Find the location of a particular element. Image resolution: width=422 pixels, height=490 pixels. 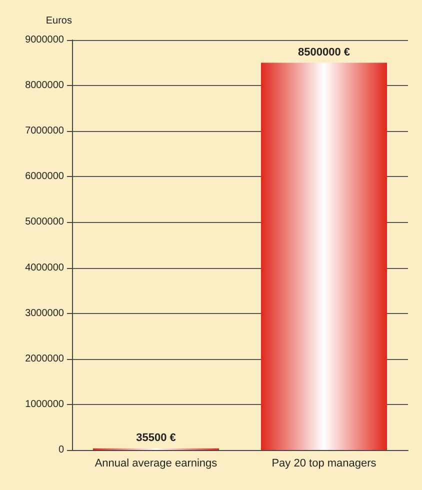

y-tick-label: 7000000 is located at coordinates (44, 131).